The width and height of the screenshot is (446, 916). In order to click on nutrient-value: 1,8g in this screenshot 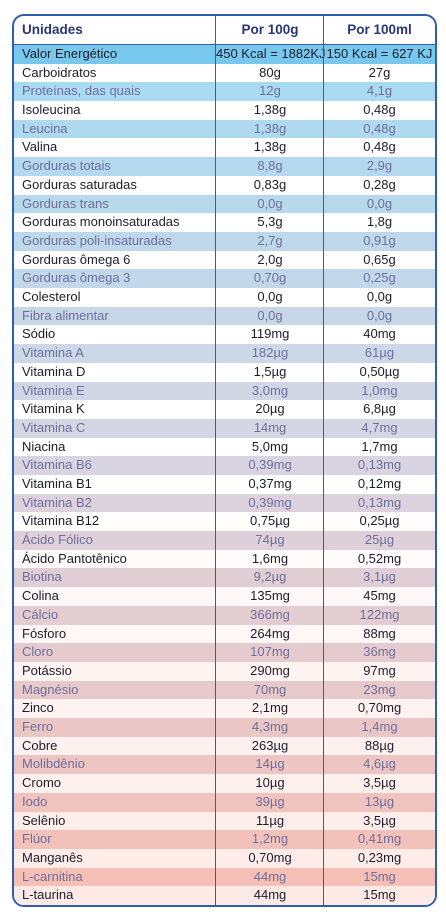, I will do `click(379, 222)`.